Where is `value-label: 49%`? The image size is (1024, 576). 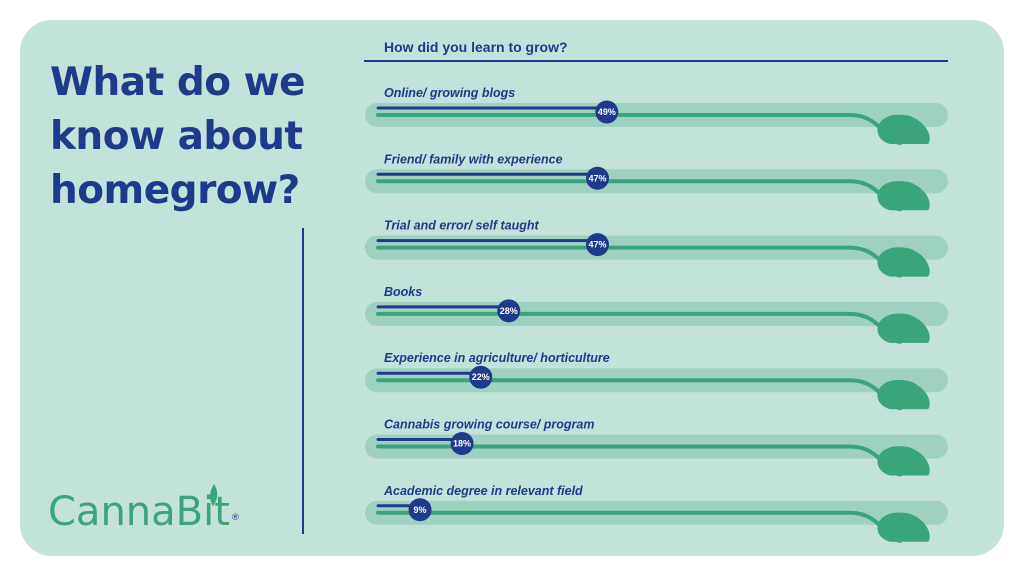 value-label: 49% is located at coordinates (607, 112).